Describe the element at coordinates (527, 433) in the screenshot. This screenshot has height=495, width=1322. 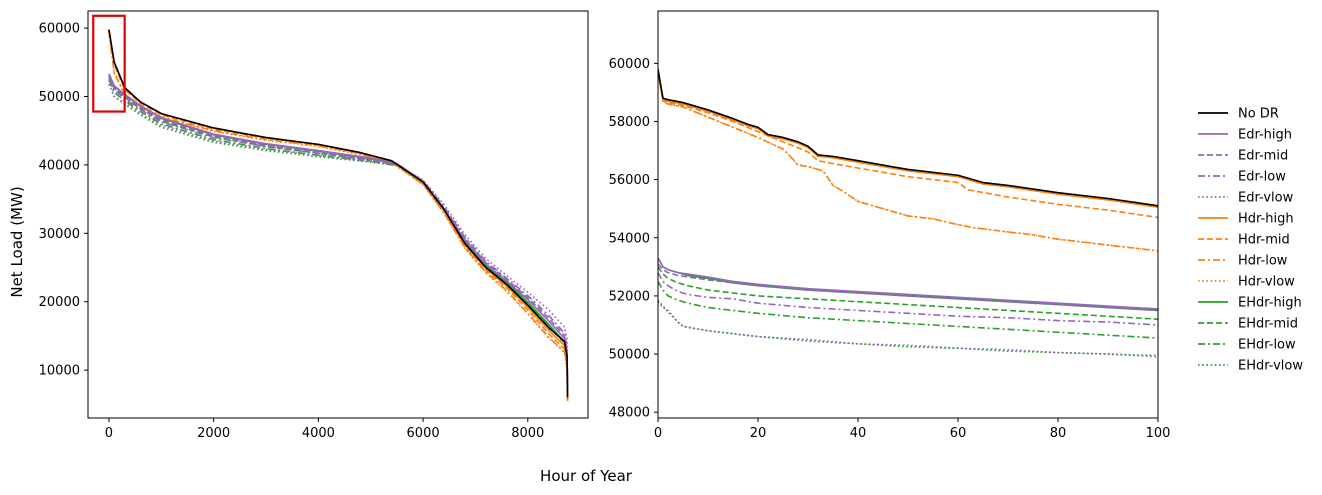
I see `x-tick-label: 8000` at that location.